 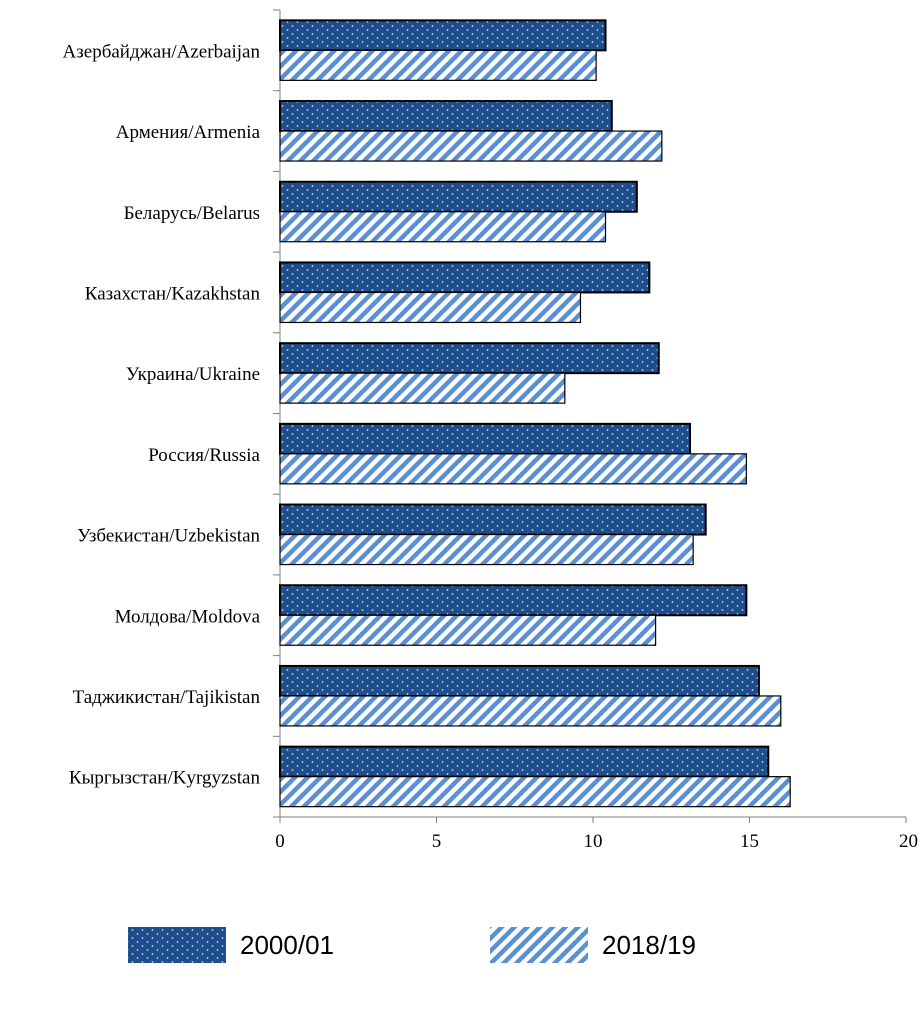 What do you see at coordinates (204, 455) in the screenshot?
I see `category-label: Россия/Russia` at bounding box center [204, 455].